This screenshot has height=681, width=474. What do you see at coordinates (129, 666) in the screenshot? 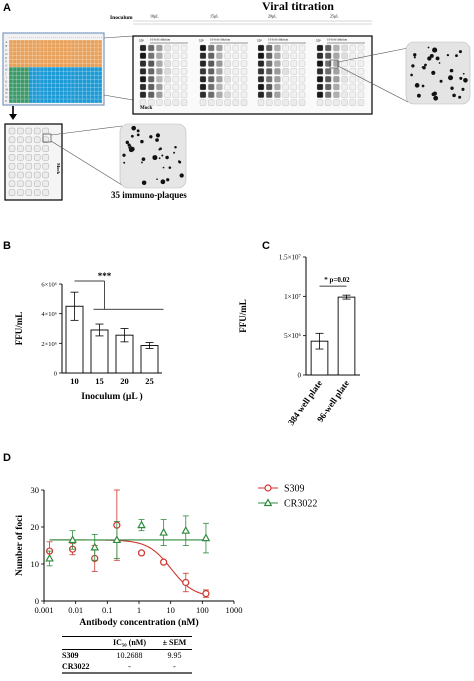
I see `table-cell: -` at bounding box center [129, 666].